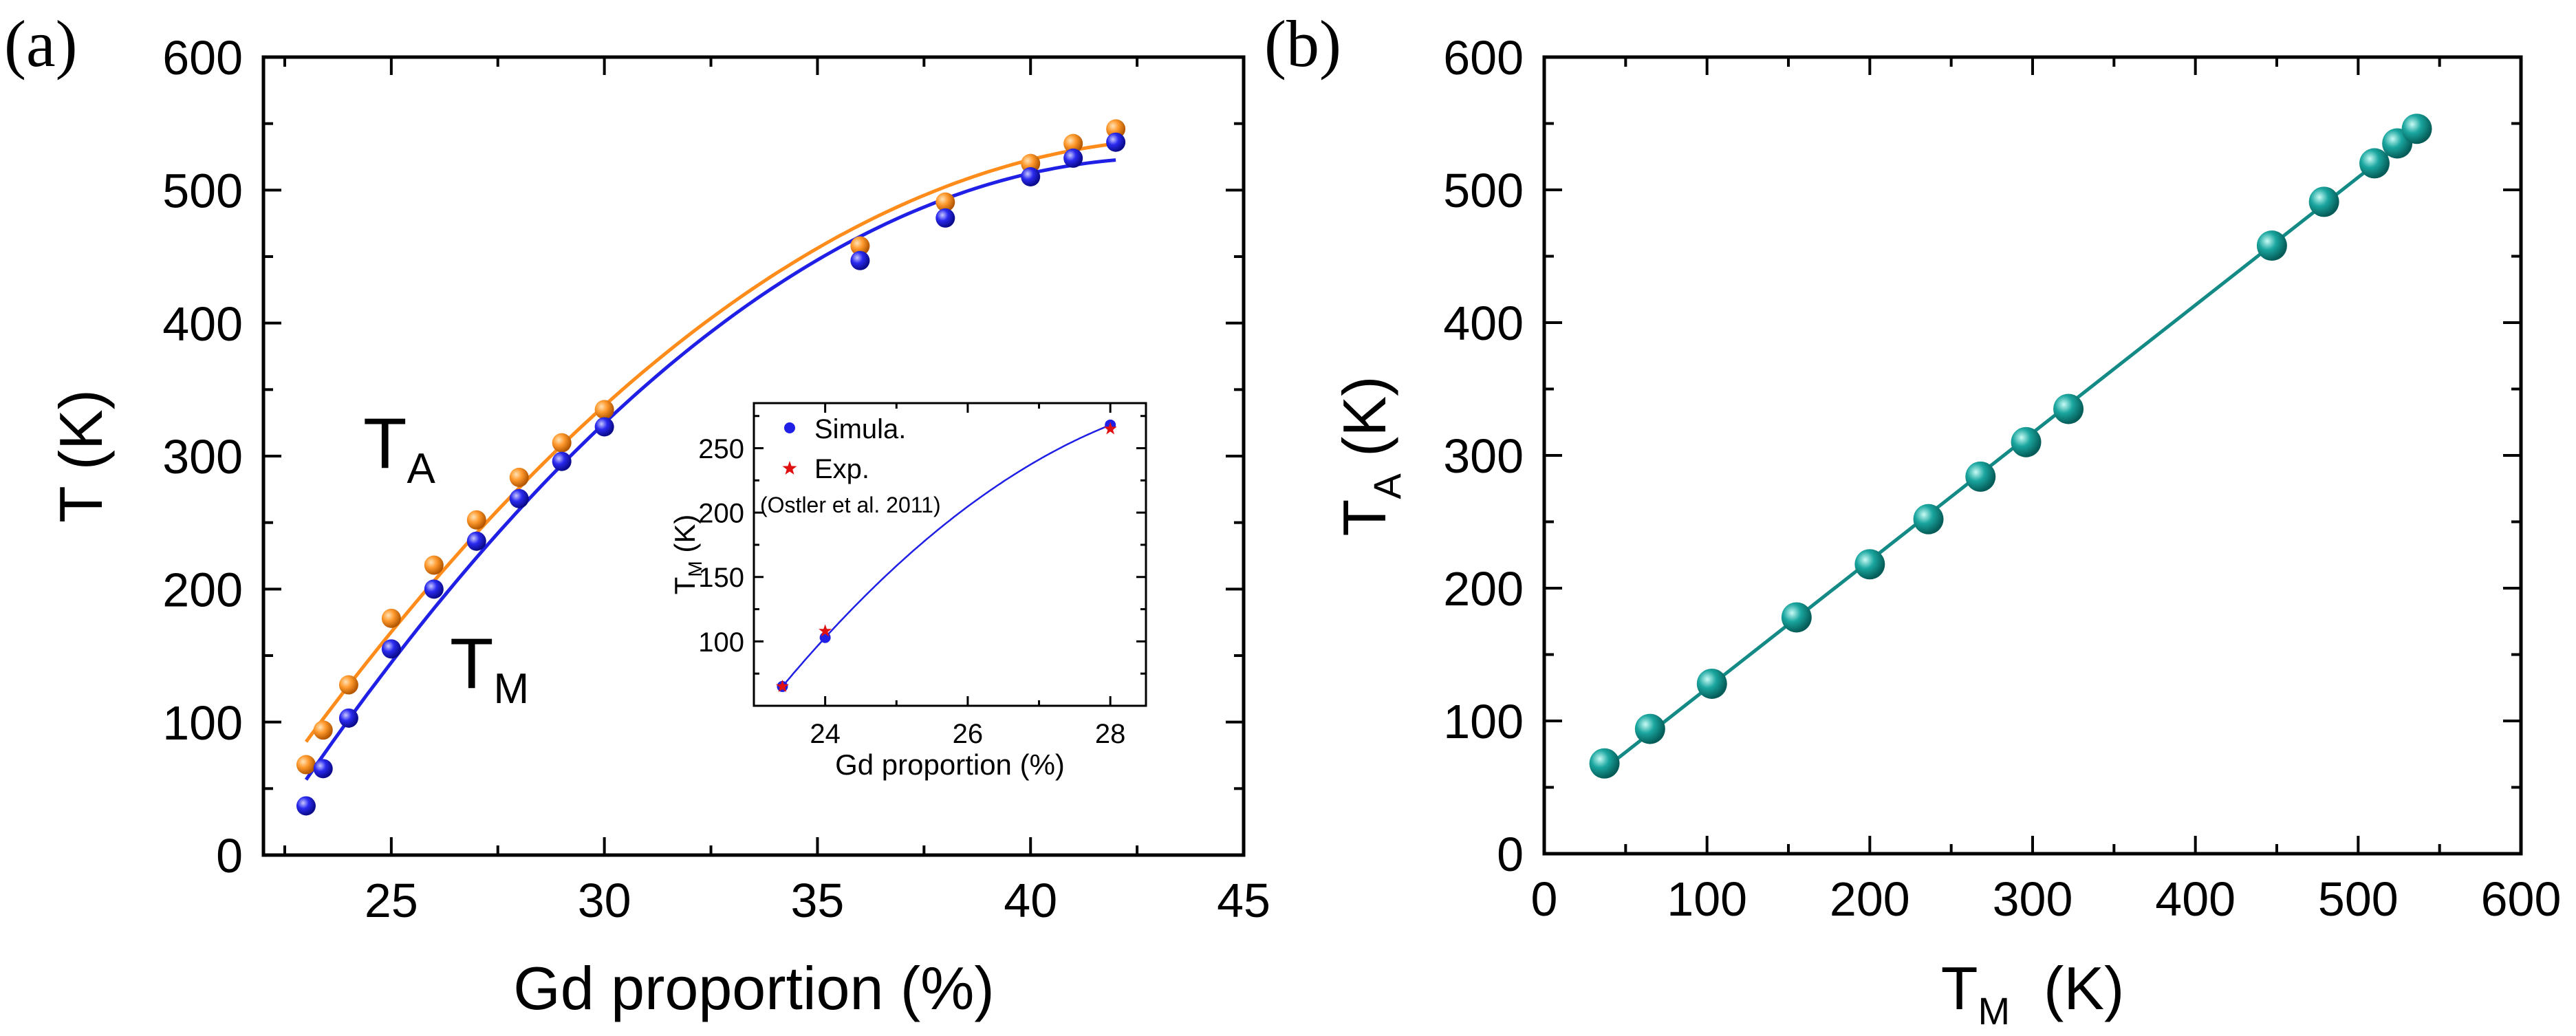  What do you see at coordinates (2358, 899) in the screenshot?
I see `panel-b-x-tick-label: 500` at bounding box center [2358, 899].